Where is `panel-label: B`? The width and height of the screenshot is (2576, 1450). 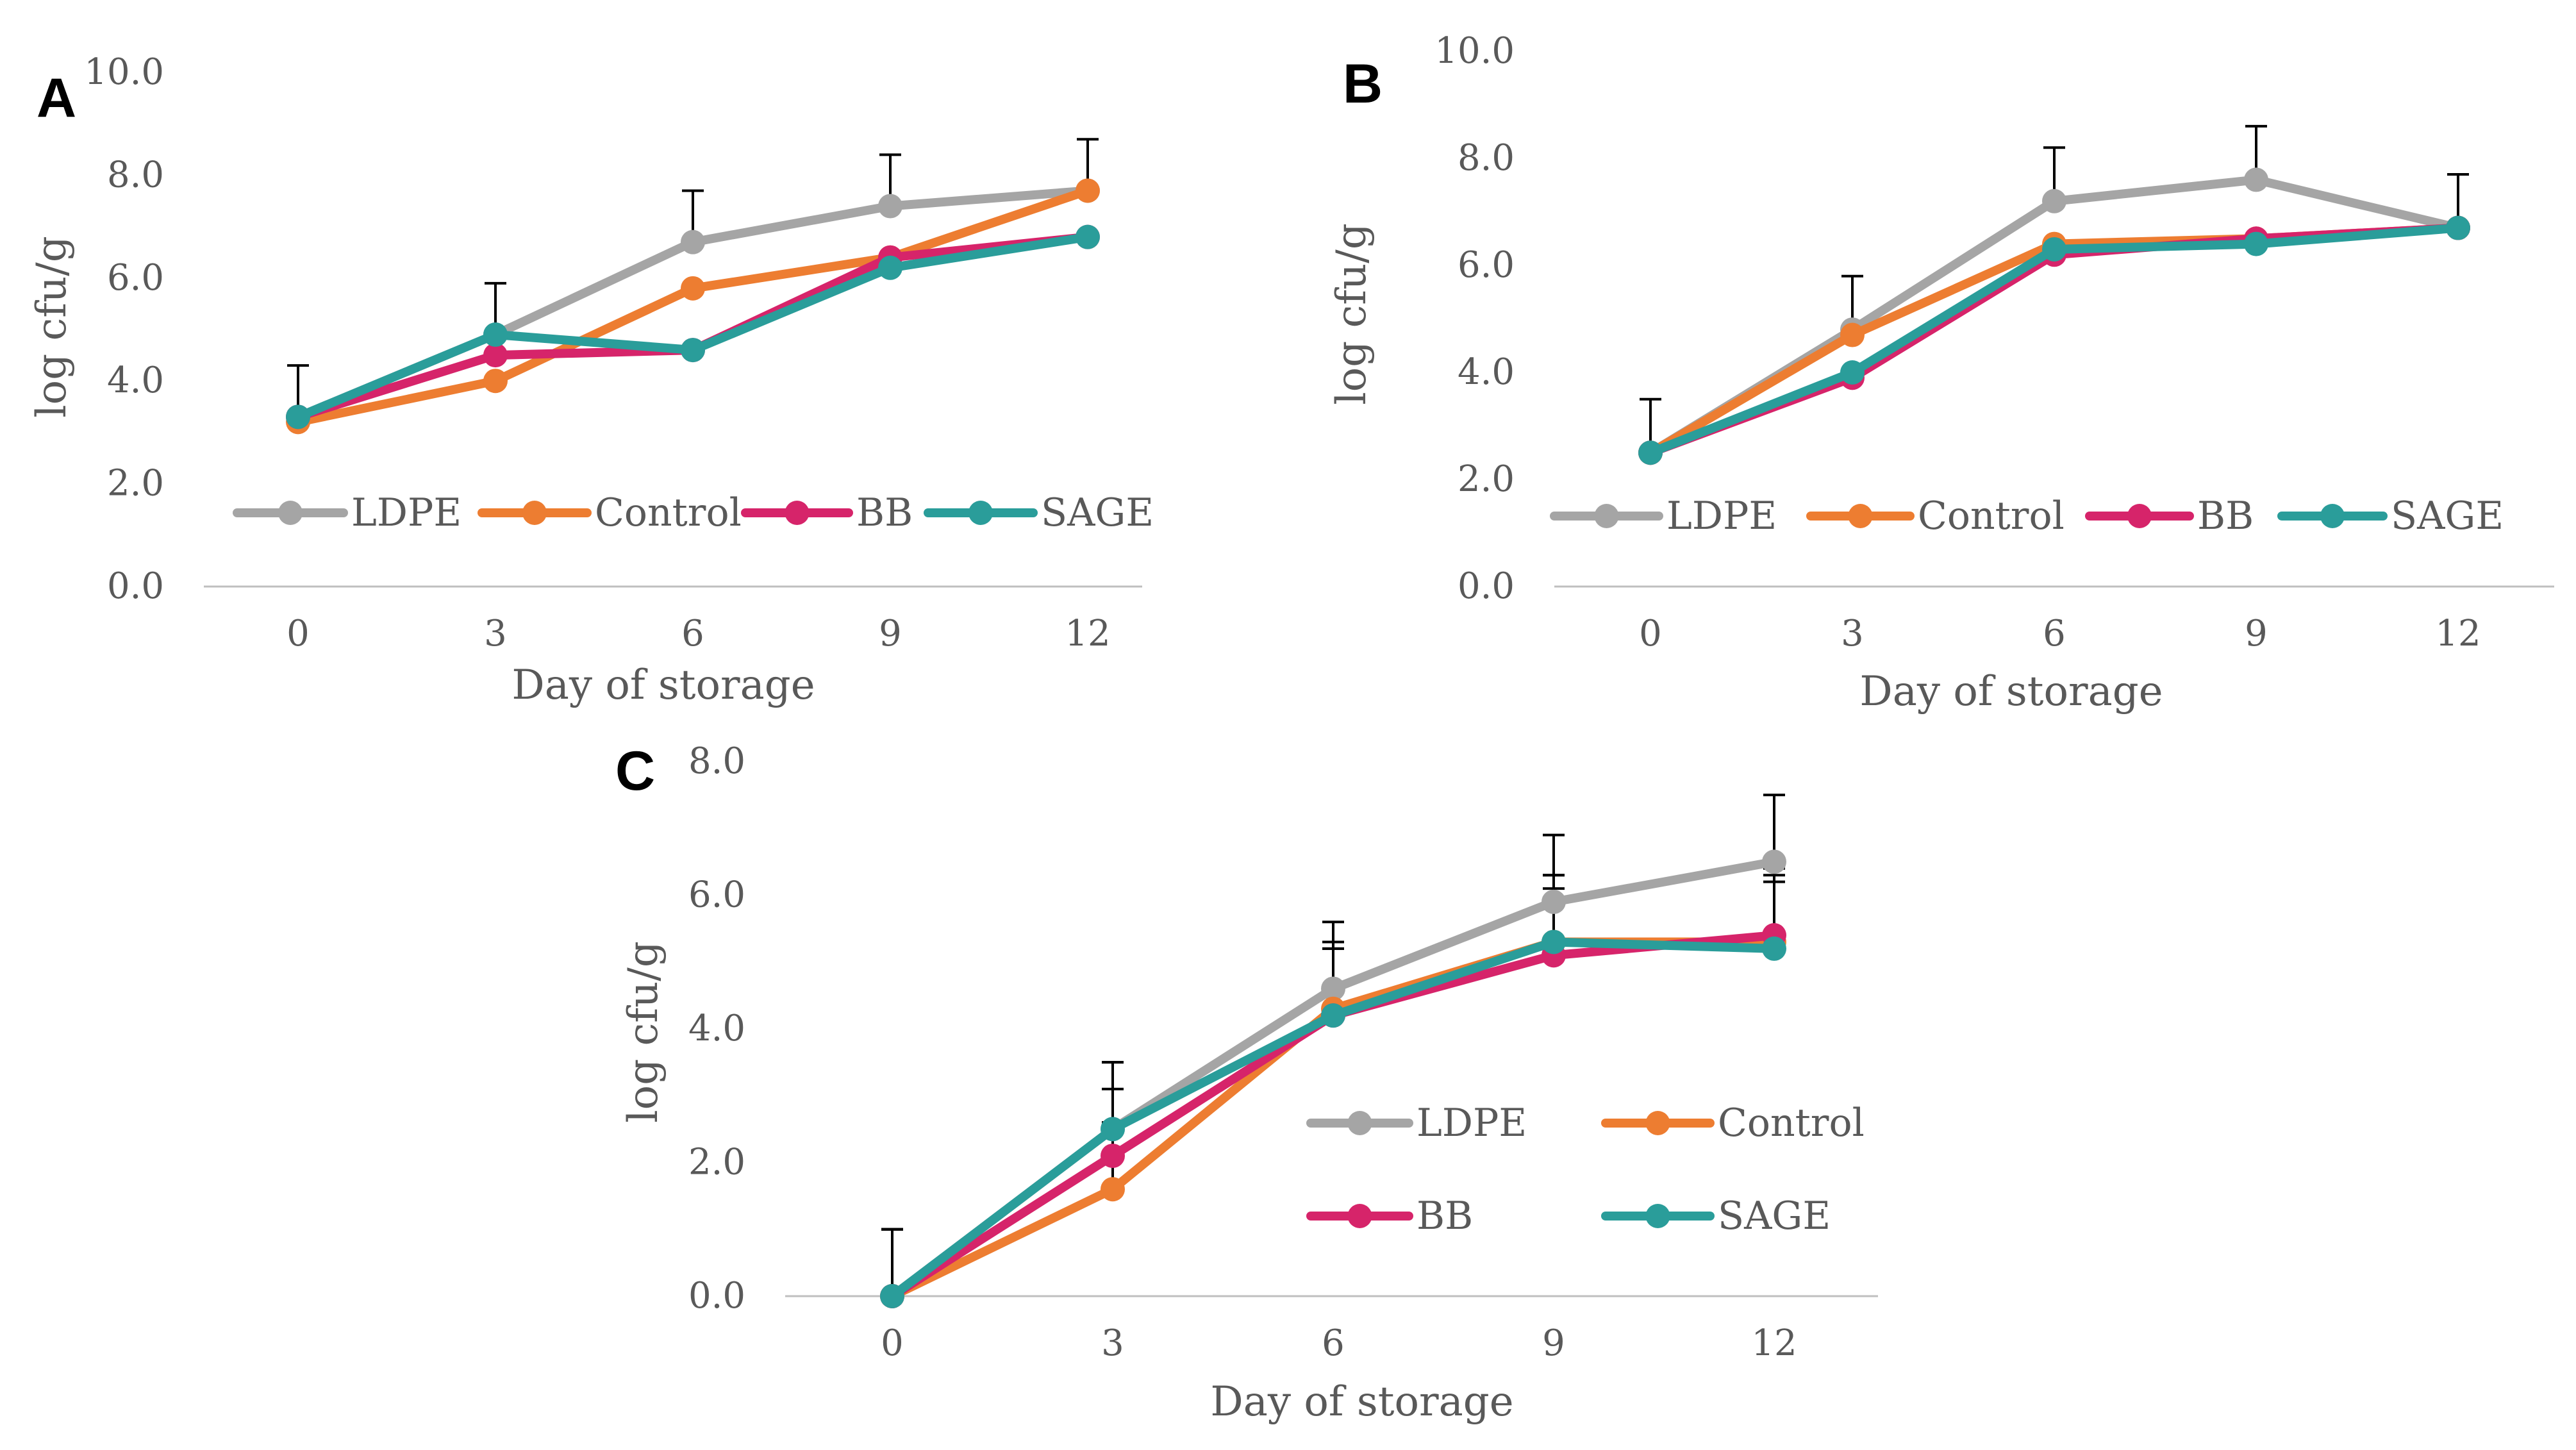
panel-label: B is located at coordinates (1363, 84).